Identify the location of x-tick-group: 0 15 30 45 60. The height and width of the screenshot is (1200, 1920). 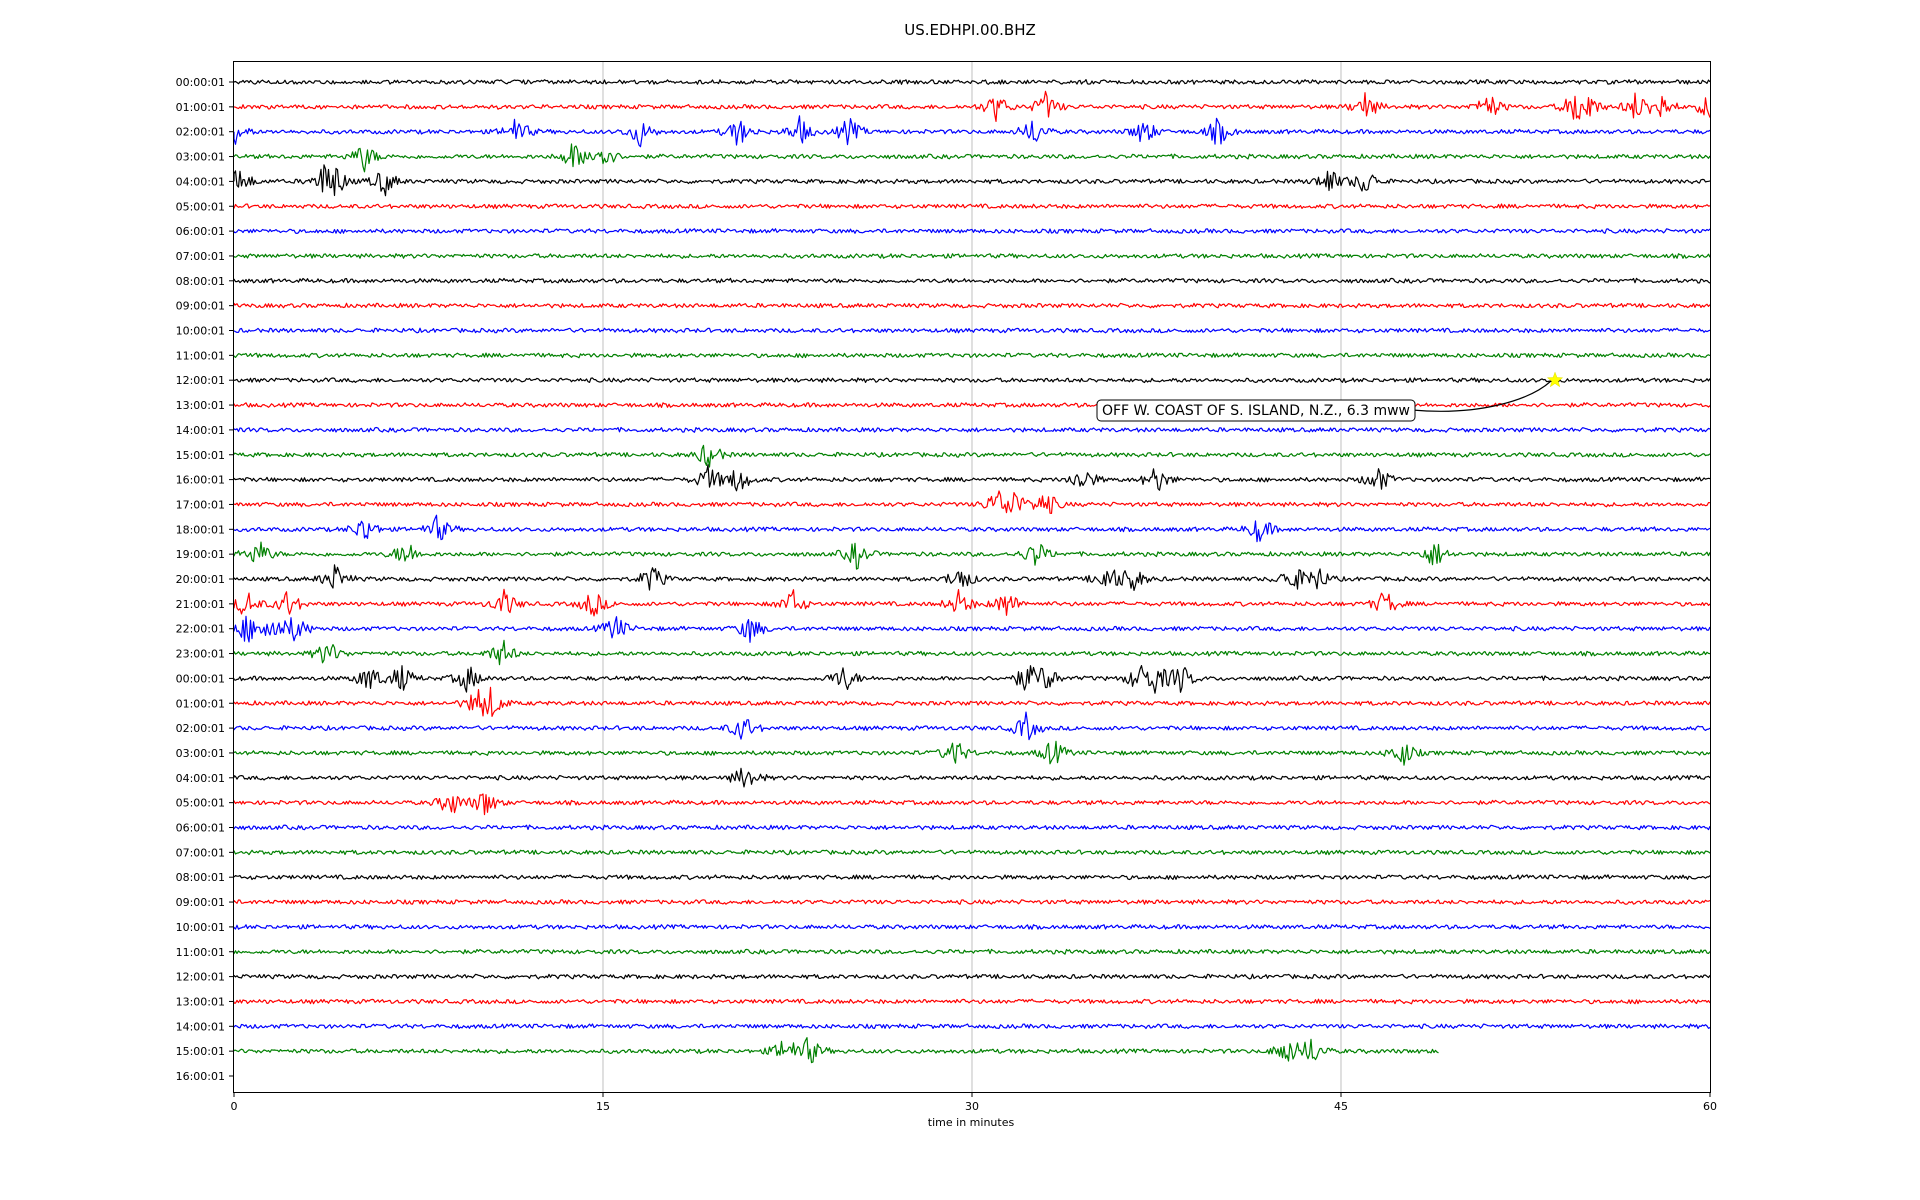
(974, 1102).